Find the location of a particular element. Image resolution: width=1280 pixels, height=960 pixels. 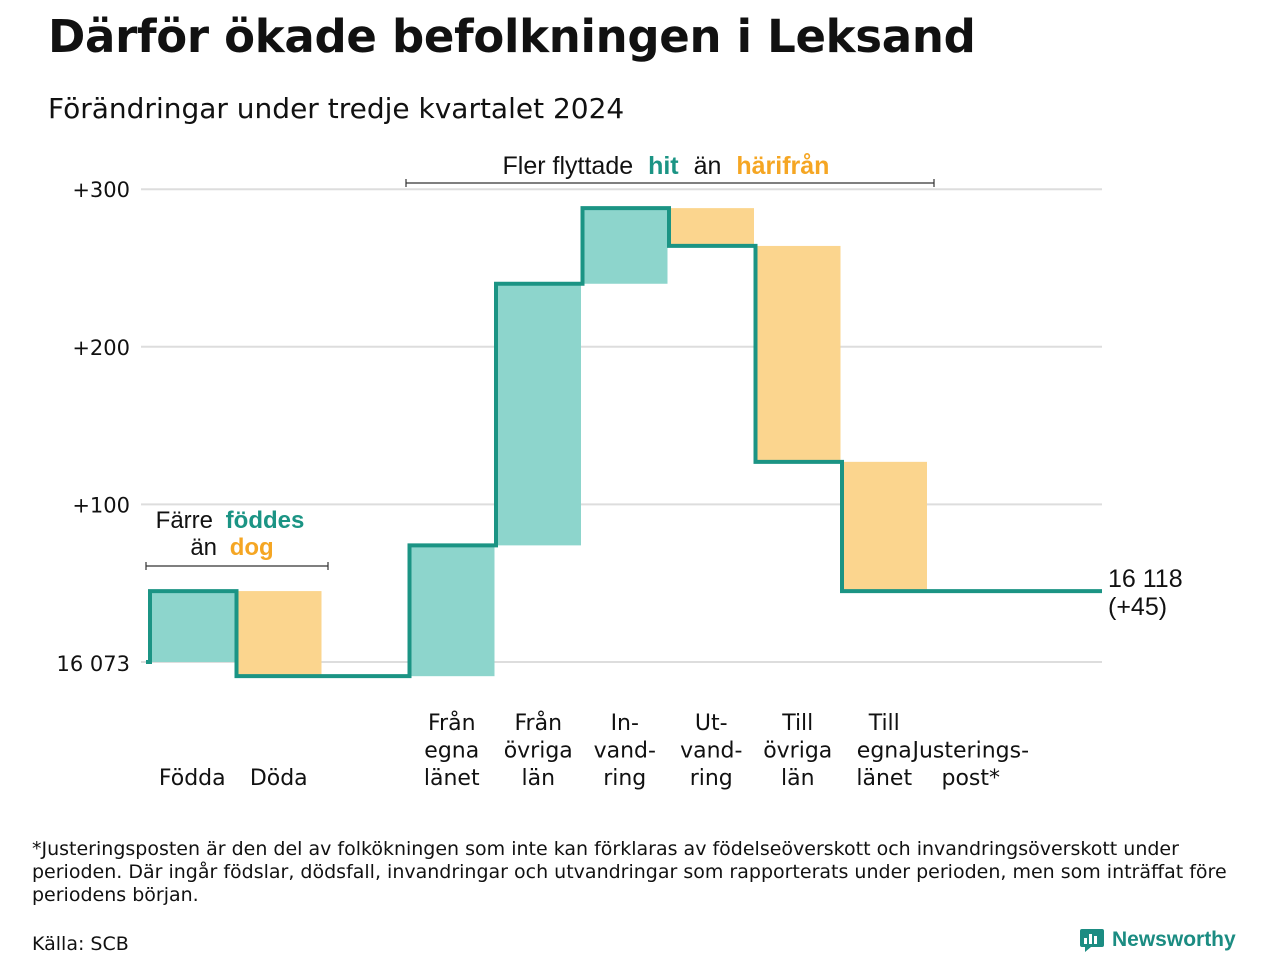

births-word-2: föddes is located at coordinates (265, 520).